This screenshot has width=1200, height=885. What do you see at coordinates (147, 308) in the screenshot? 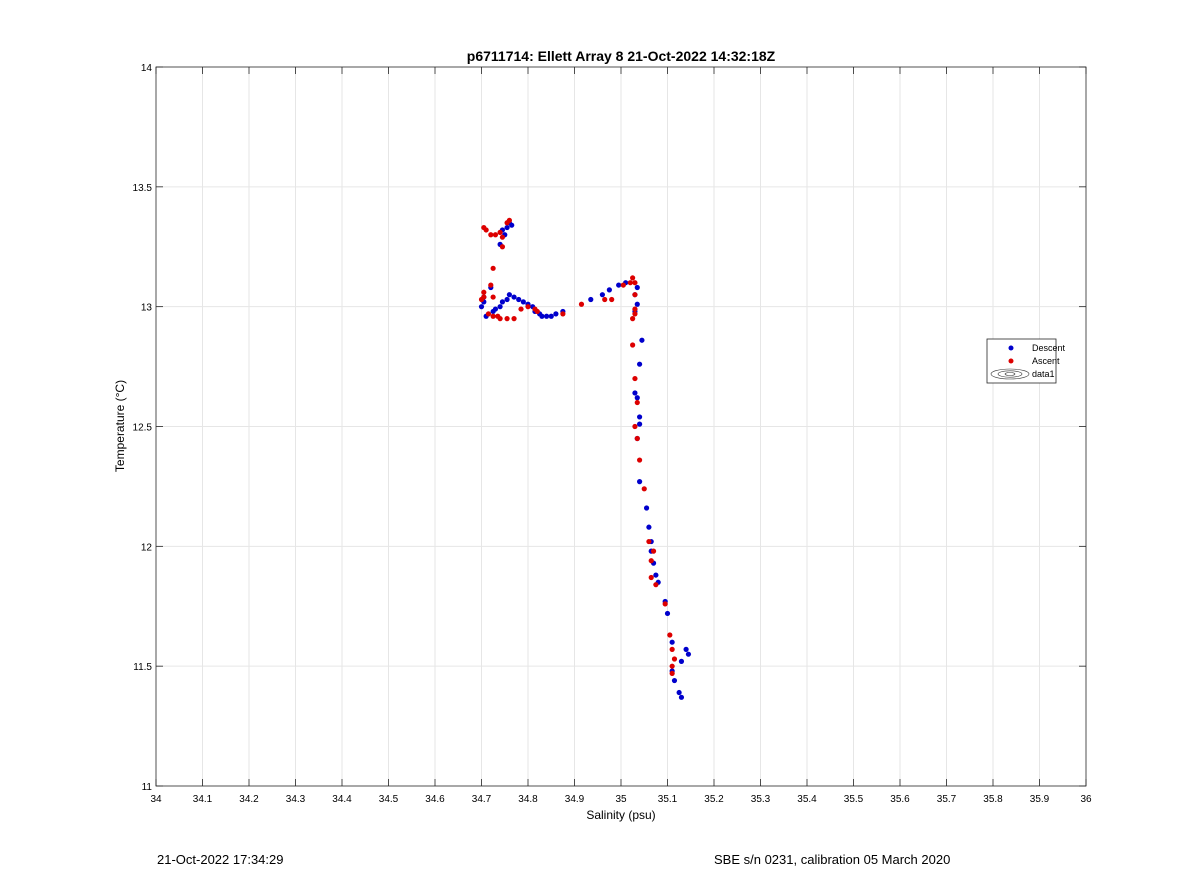
I see `y-tick-label: 13` at bounding box center [147, 308].